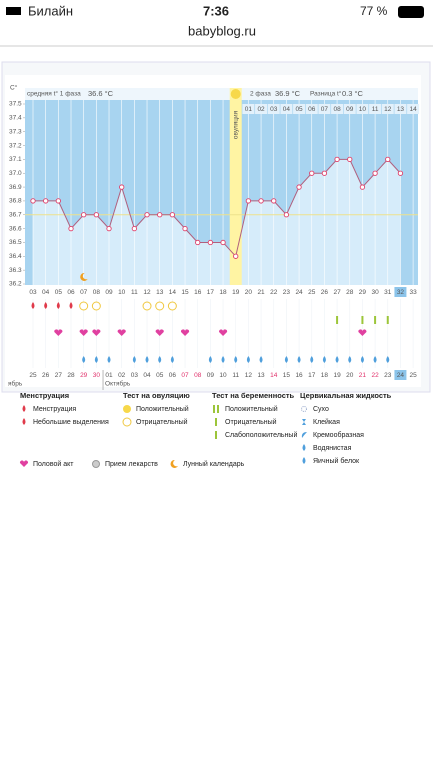 Image resolution: width=433 pixels, height=770 pixels. I want to click on phase1-label: средняя t° 1 фаза, so click(54, 94).